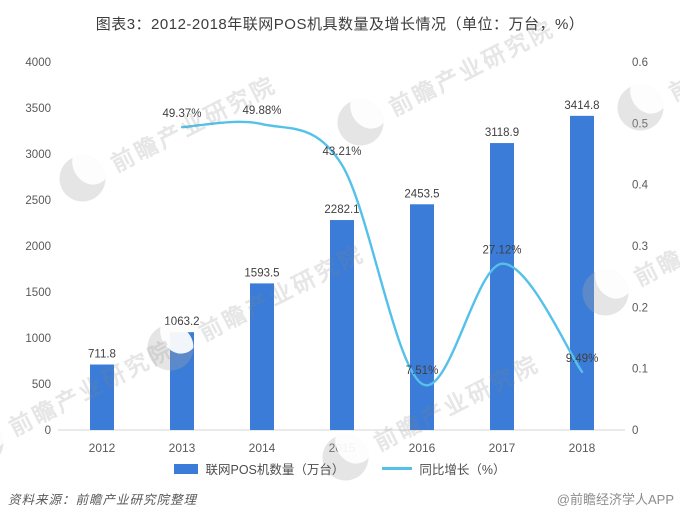 Image resolution: width=680 pixels, height=528 pixels. What do you see at coordinates (581, 106) in the screenshot?
I see `bar-value-label: 3414.8` at bounding box center [581, 106].